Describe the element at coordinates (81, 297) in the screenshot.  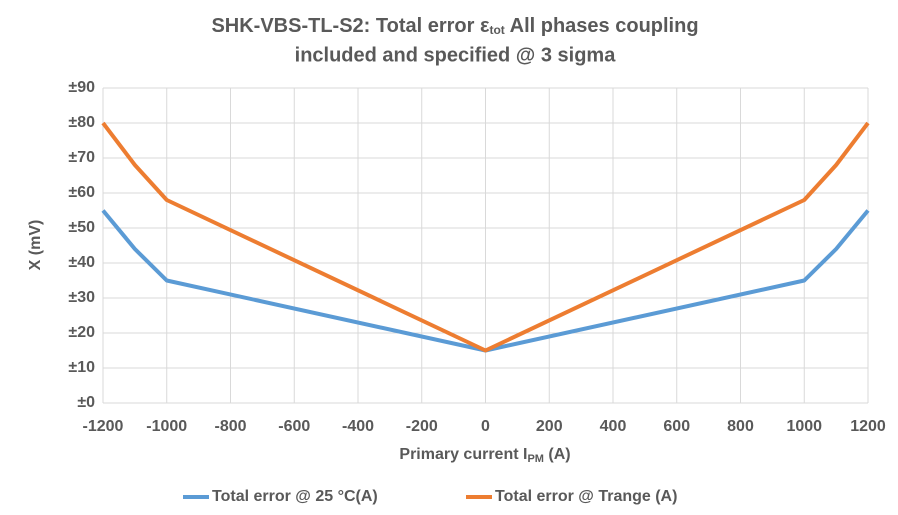
I see `y-tick-label: ±30` at that location.